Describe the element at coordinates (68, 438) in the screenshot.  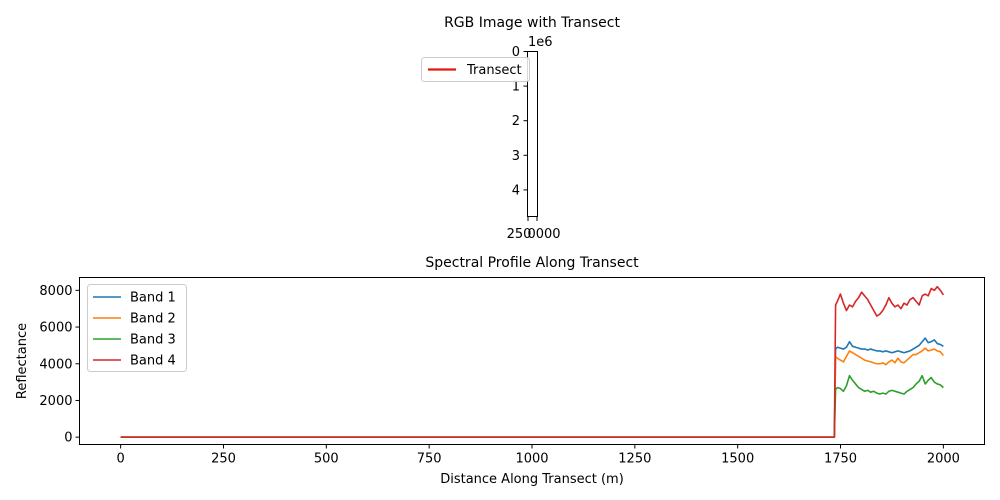
I see `y-tick-label: 0` at that location.